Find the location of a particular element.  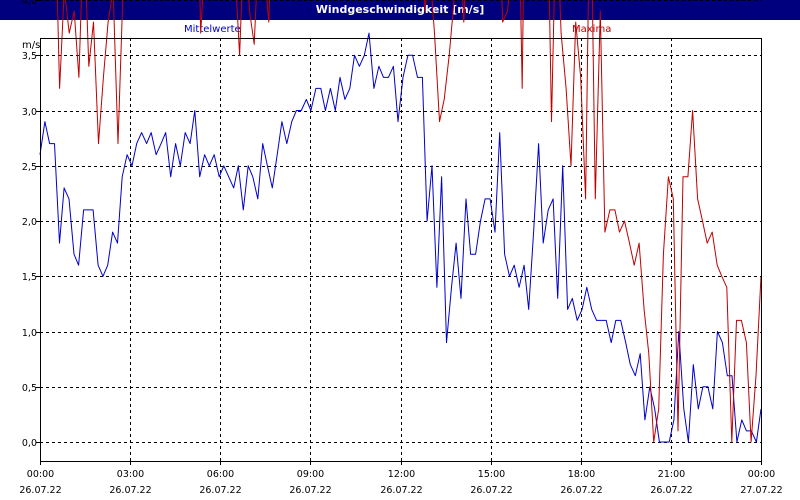

x-tick-time: 21:00 is located at coordinates (671, 474).